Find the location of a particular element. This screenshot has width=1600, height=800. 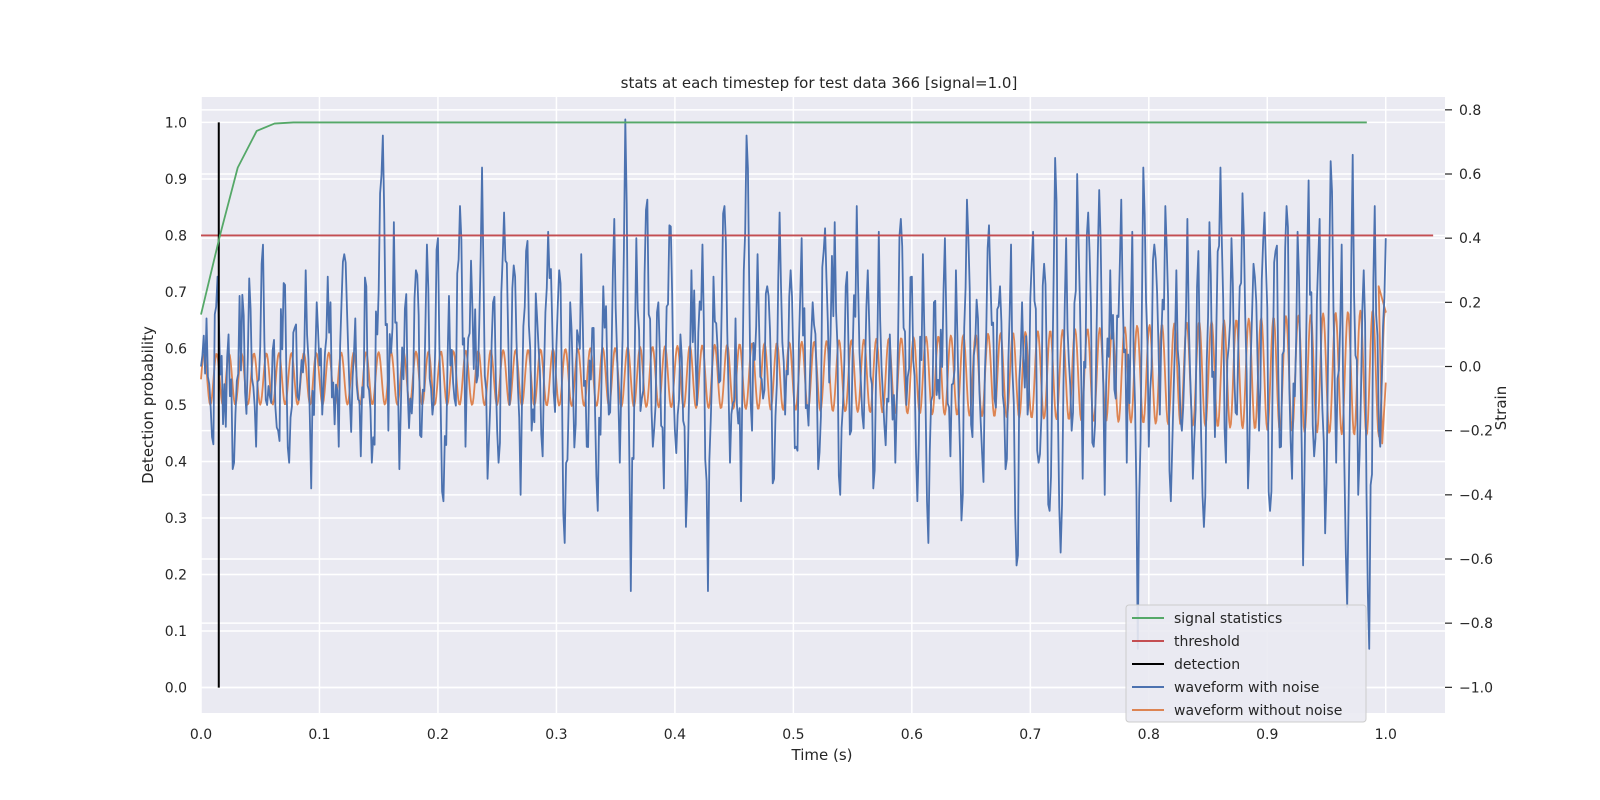

legend-label: signal statistics is located at coordinates (1228, 619).